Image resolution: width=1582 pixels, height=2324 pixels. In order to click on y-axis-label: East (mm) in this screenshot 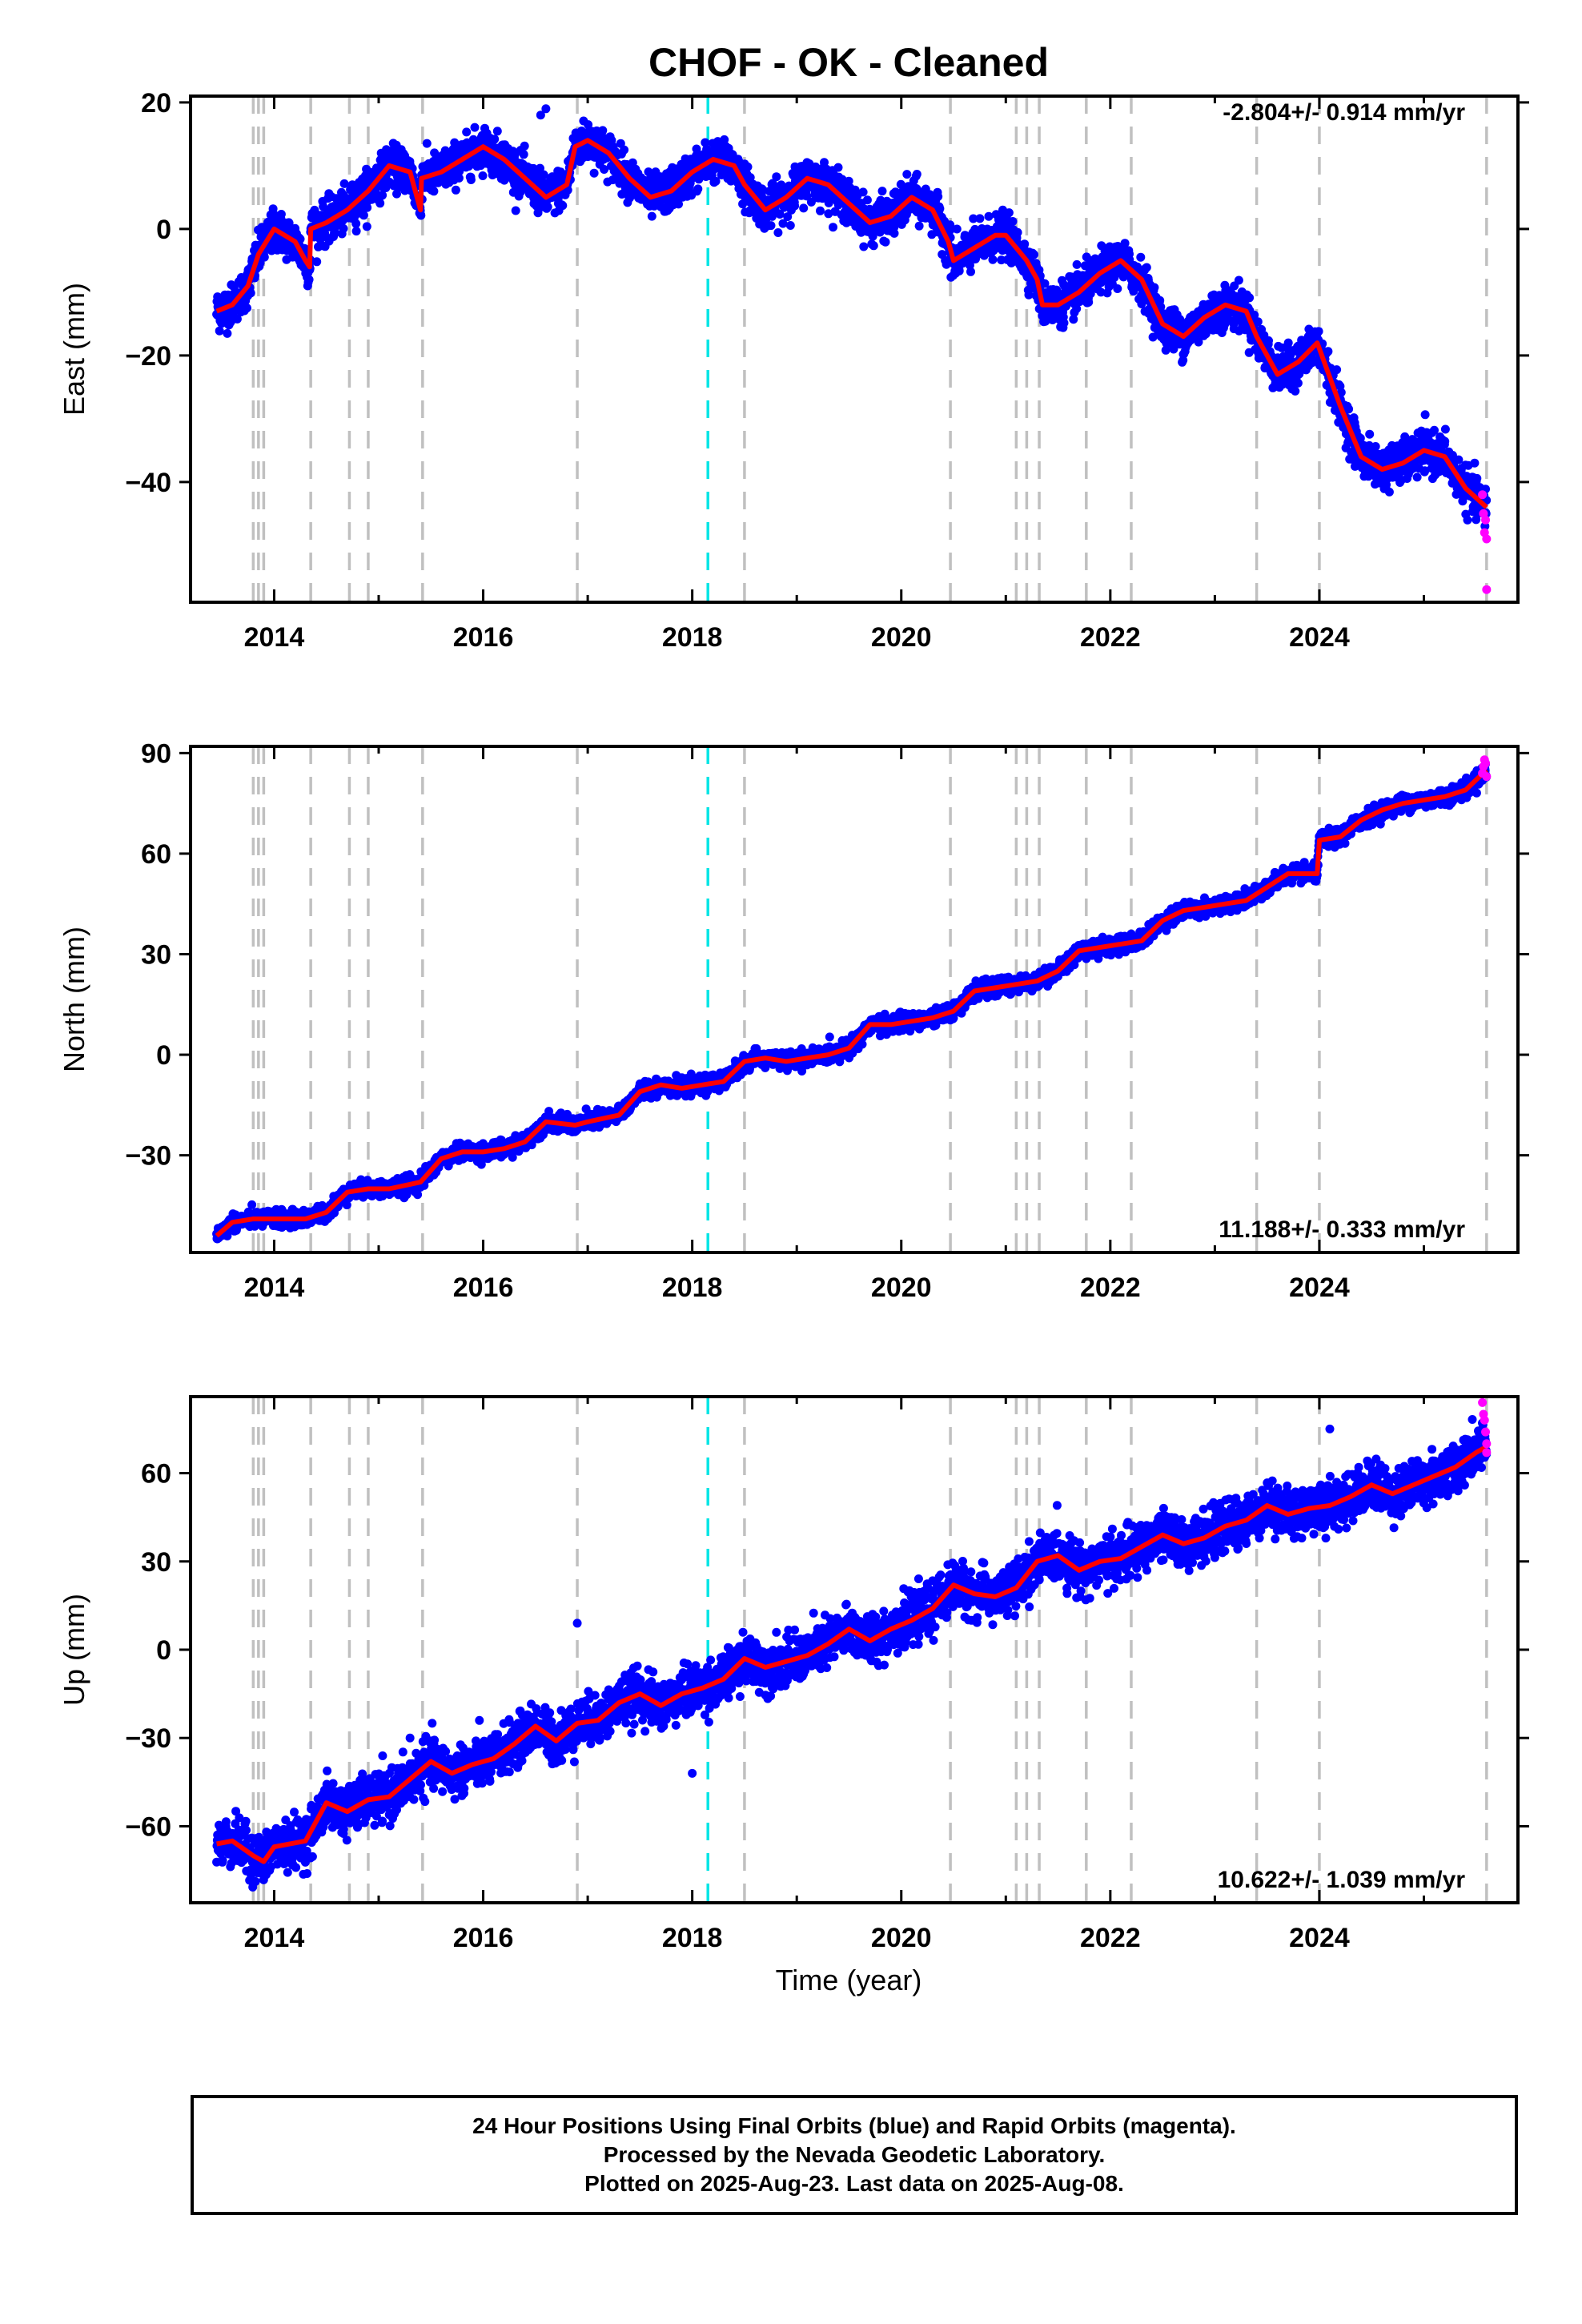, I will do `click(74, 349)`.